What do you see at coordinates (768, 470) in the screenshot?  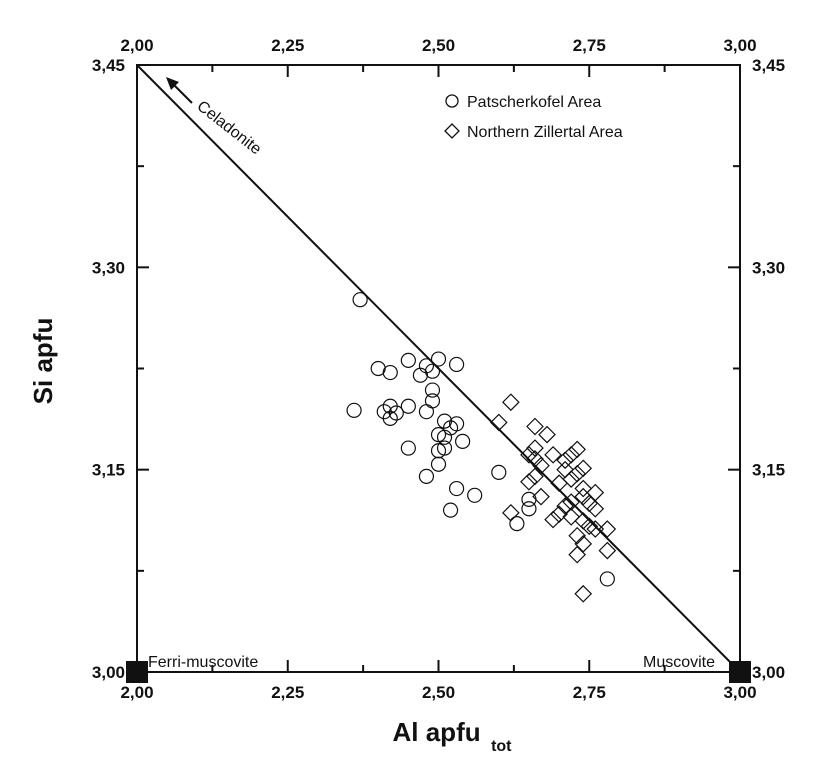 I see `y-tick-label-right: 3,15` at bounding box center [768, 470].